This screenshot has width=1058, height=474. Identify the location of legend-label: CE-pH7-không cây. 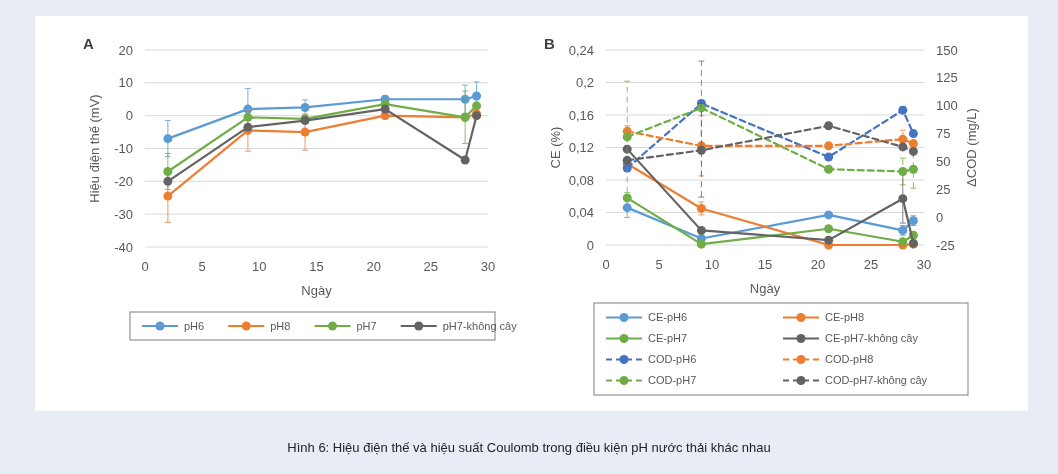
(872, 338).